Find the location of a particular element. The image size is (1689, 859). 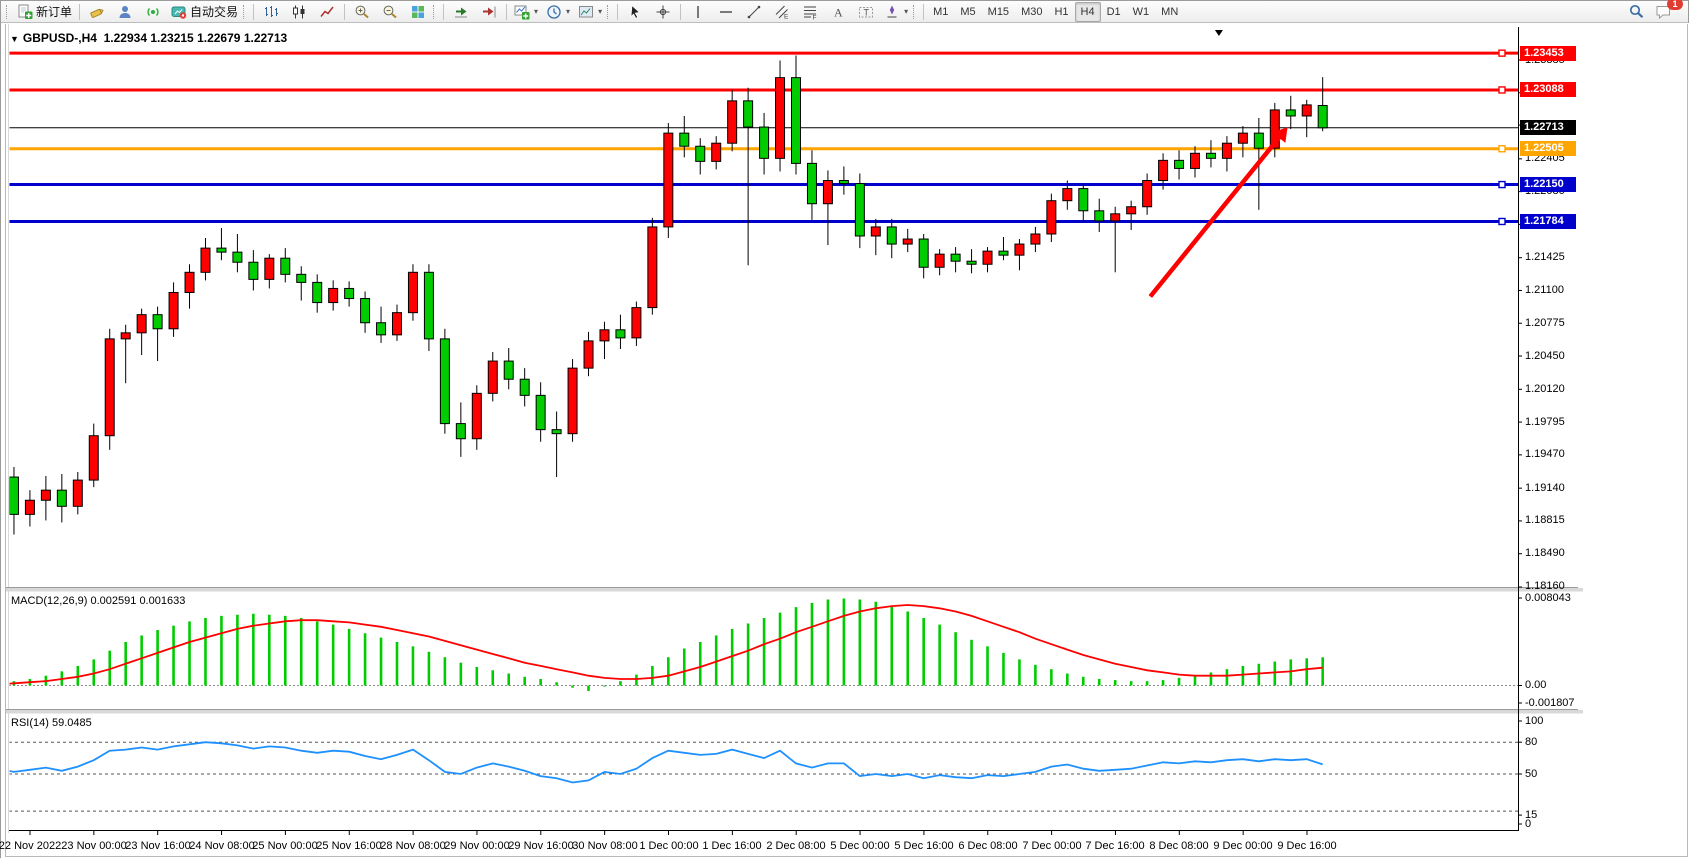

notifications-button: 1 is located at coordinates (1666, 11).